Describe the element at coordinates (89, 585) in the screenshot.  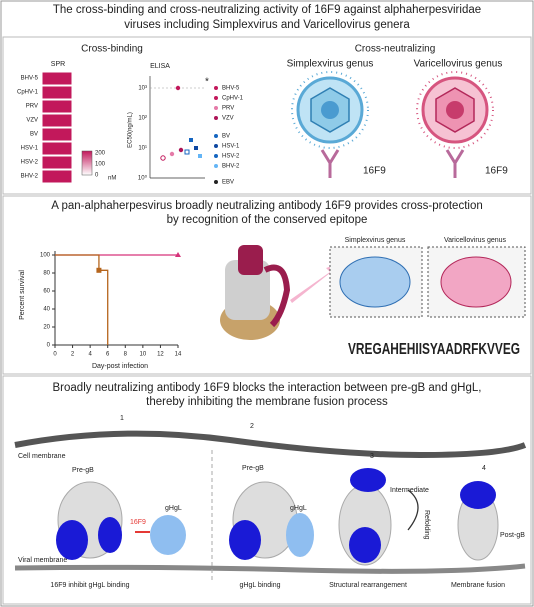
I see `caption: 16F9 inhibit gHgL binding` at that location.